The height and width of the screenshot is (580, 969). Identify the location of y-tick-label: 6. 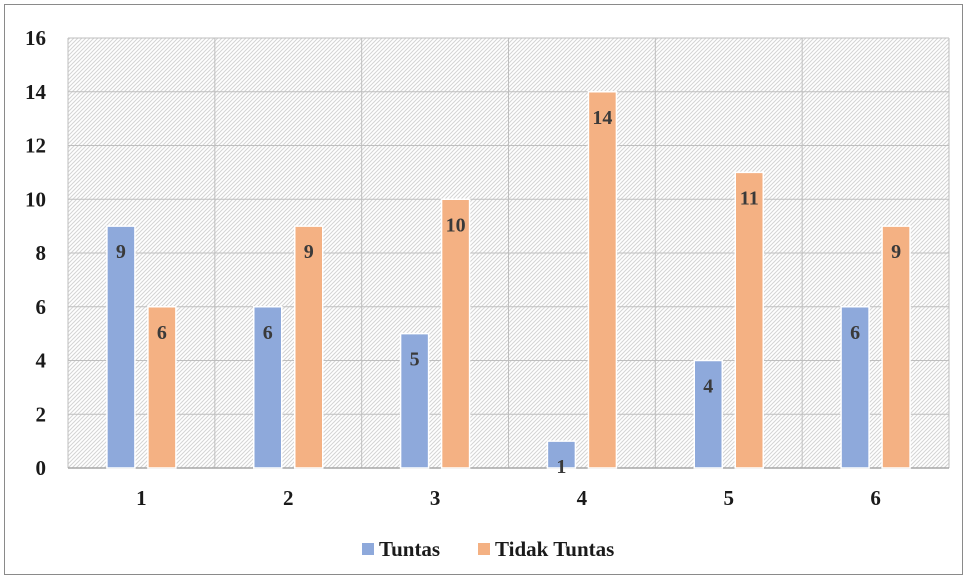
(41, 307).